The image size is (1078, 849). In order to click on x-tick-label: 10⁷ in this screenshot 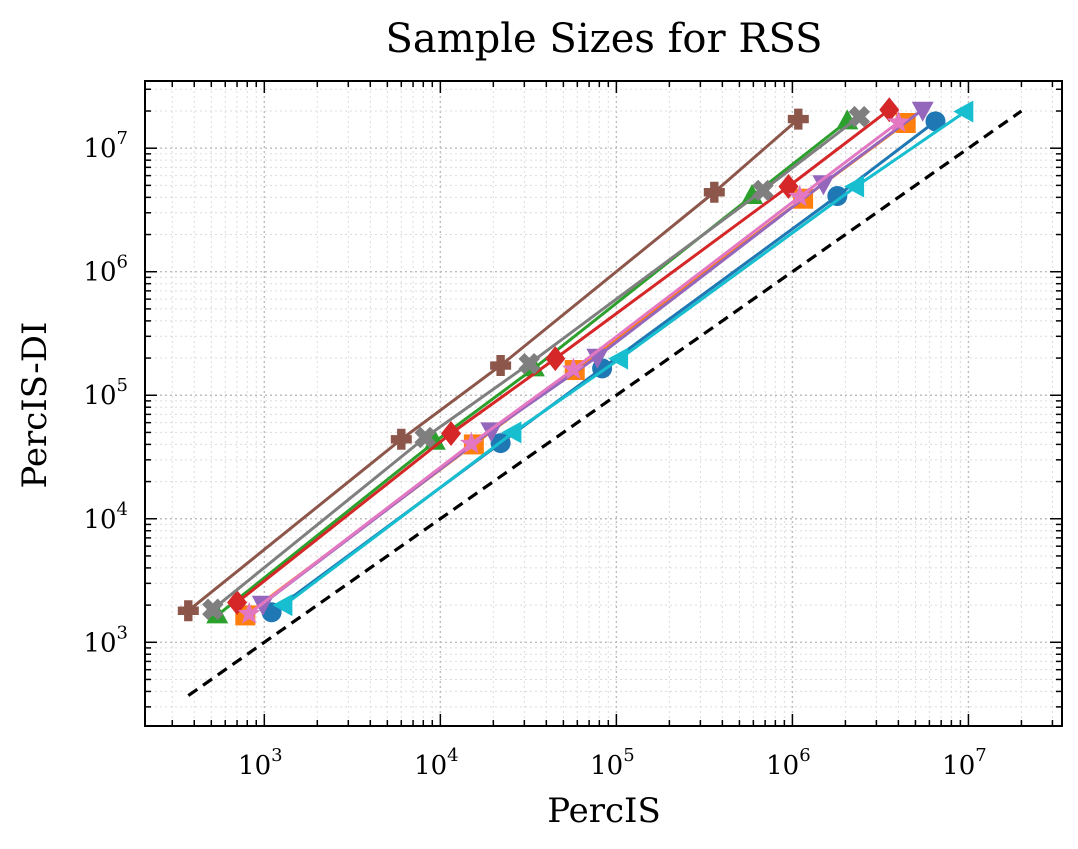, I will do `click(964, 763)`.